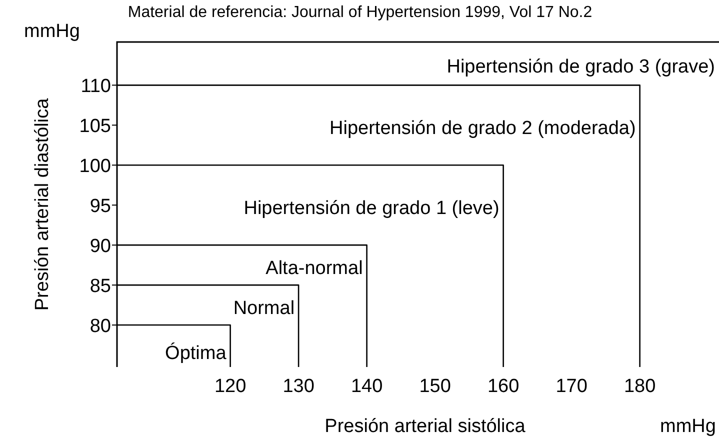 This screenshot has height=441, width=719. What do you see at coordinates (366, 386) in the screenshot?
I see `x-tick-label: 140` at bounding box center [366, 386].